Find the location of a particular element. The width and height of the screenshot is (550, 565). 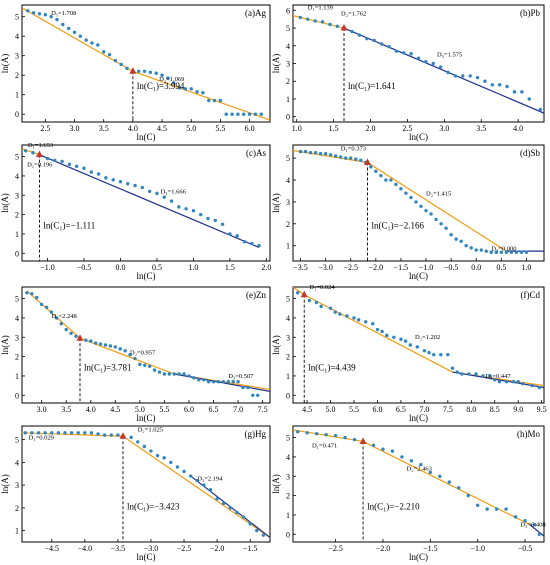

x-tick-label: 2.0 is located at coordinates (371, 128).